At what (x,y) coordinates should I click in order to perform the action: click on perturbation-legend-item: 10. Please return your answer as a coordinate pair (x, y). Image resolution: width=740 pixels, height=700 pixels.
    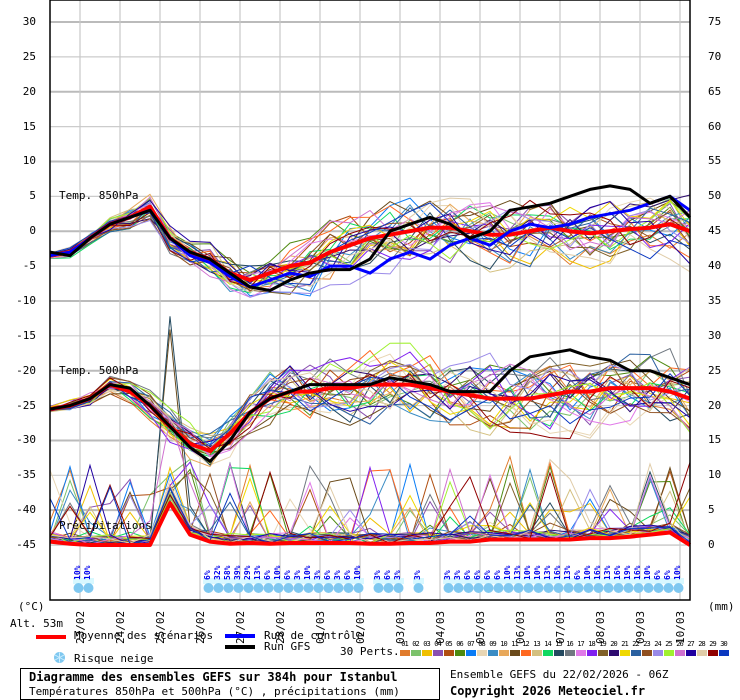
    Looking at the image, I should click on (503, 648).